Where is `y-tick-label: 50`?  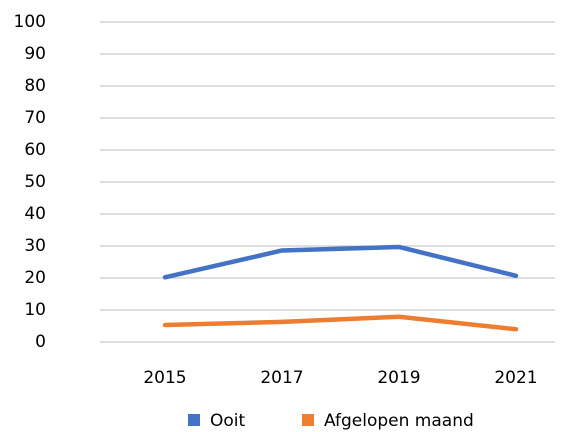 y-tick-label: 50 is located at coordinates (35, 182).